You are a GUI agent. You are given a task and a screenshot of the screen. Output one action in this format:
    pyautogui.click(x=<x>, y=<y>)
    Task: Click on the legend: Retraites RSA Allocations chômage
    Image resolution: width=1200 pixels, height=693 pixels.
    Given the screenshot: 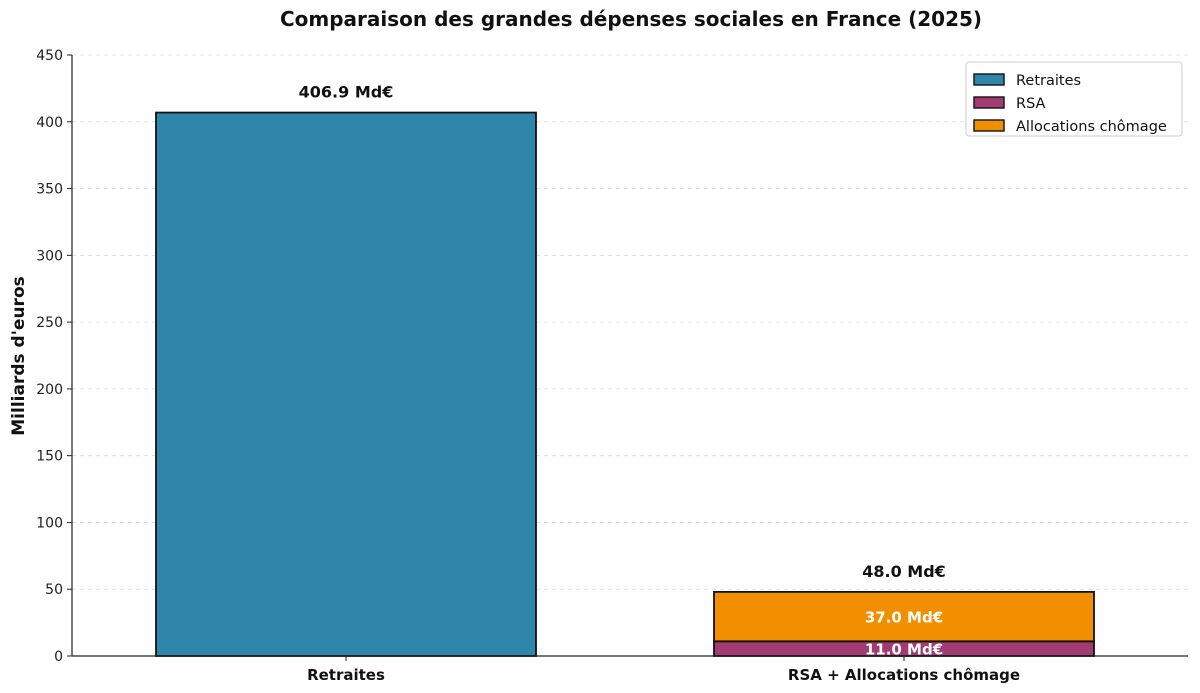 What is the action you would take?
    pyautogui.click(x=1074, y=99)
    